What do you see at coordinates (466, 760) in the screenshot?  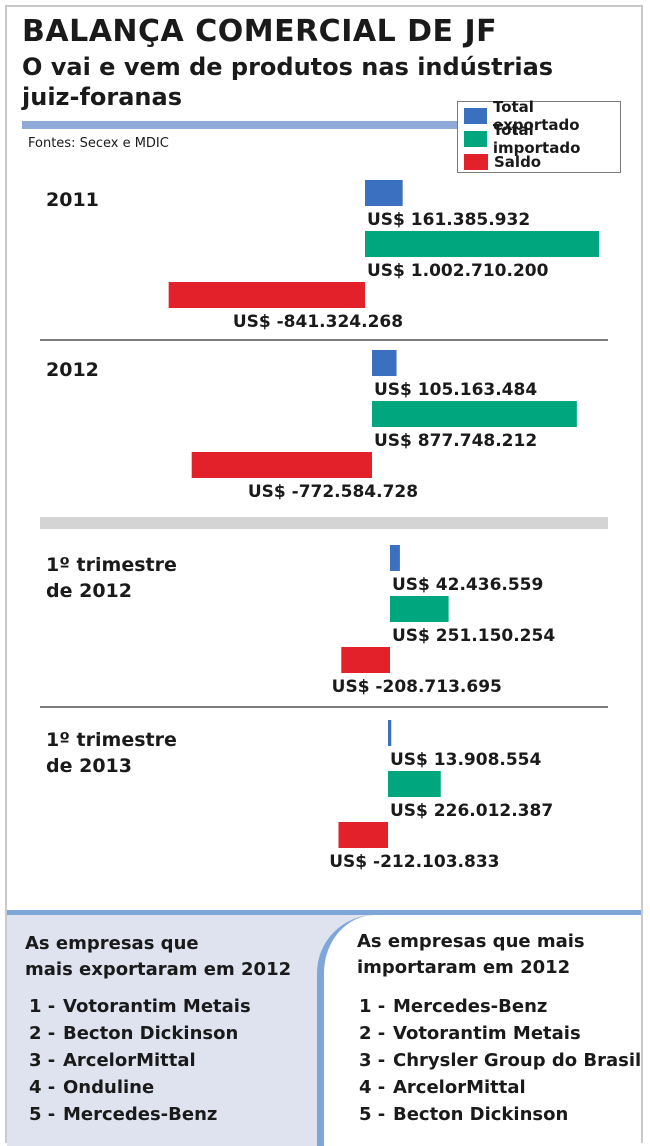 I see `data-label-exportado: US$ 13.908.554` at bounding box center [466, 760].